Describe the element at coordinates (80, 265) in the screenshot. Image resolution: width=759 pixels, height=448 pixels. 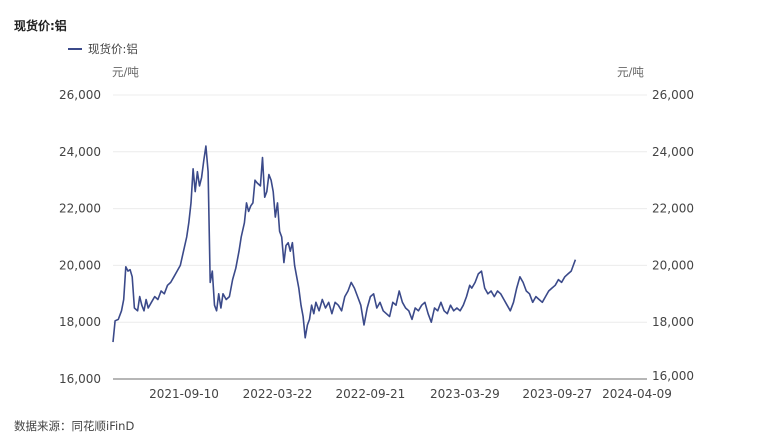
I see `y-tick-label-left: 20,000` at that location.